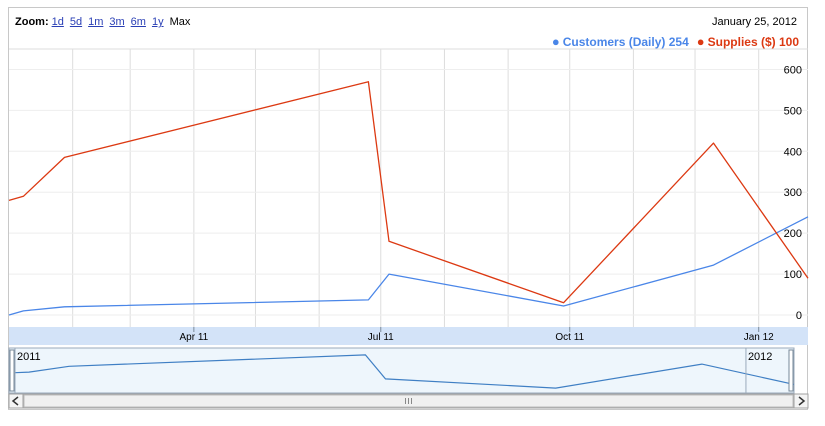 This screenshot has width=825, height=426. I want to click on navigator-series-line, so click(404, 371).